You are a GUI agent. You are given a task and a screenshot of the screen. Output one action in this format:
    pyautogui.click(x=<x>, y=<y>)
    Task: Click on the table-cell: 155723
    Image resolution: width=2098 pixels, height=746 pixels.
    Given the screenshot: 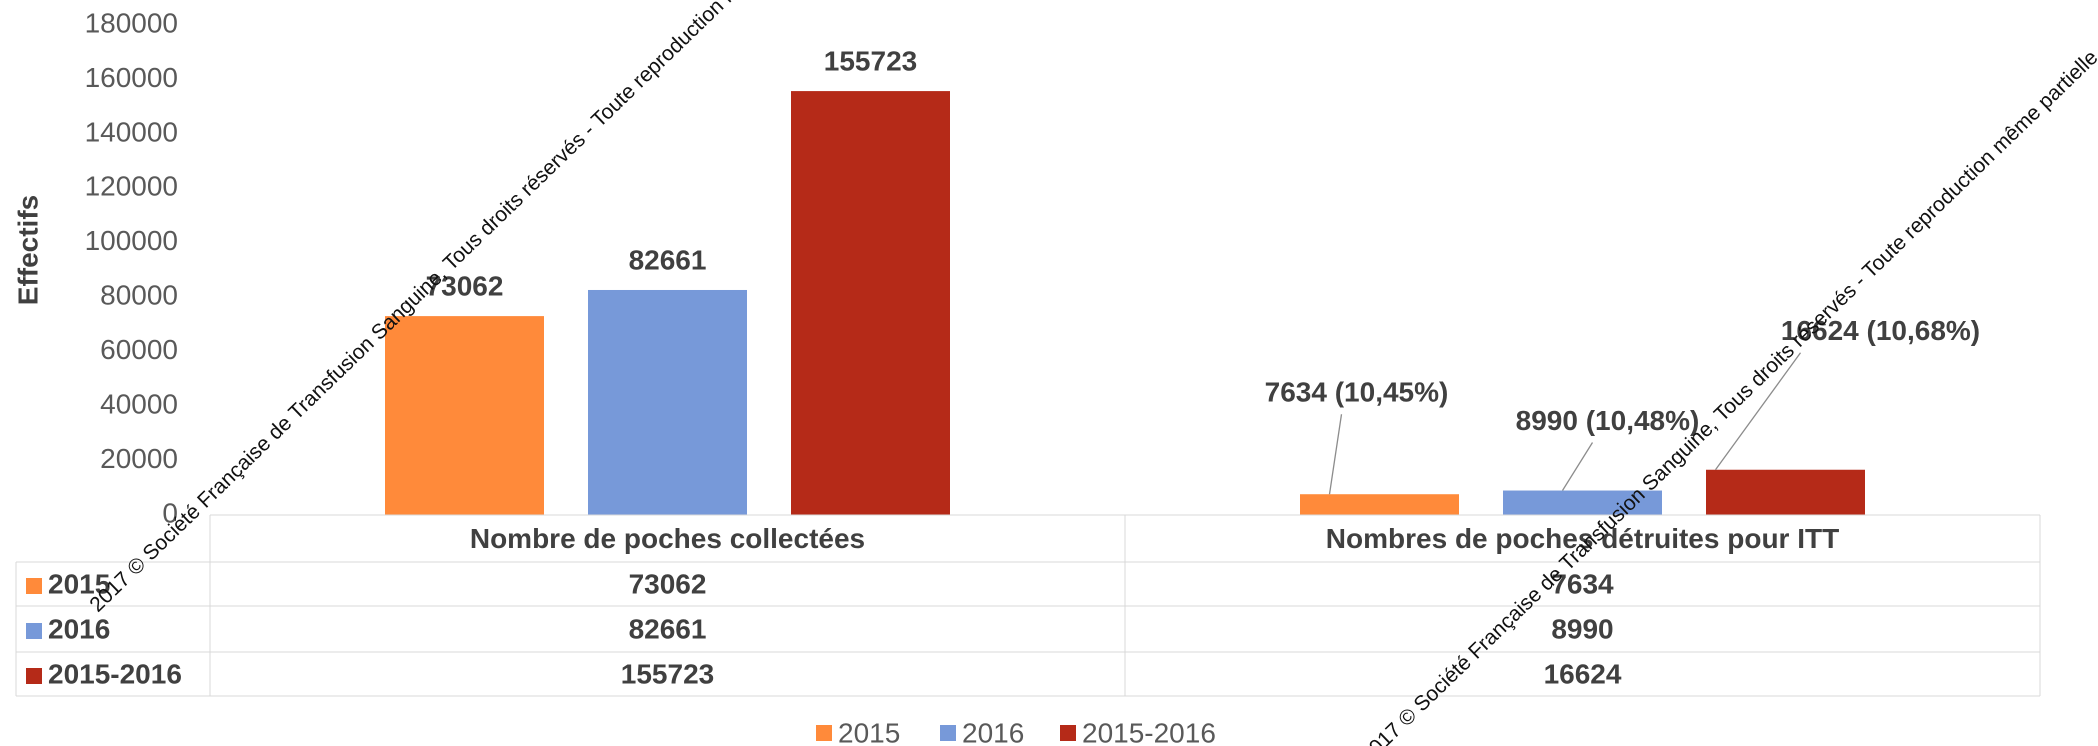 What is the action you would take?
    pyautogui.click(x=667, y=673)
    